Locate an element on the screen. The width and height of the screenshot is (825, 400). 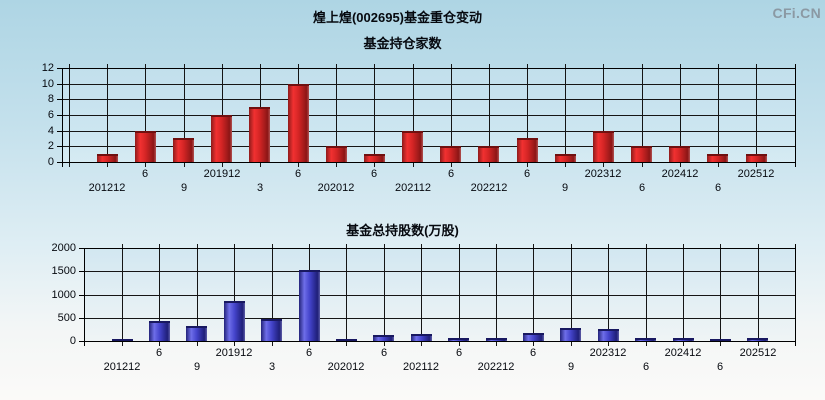
x-tick-label: 201212 is located at coordinates (107, 188).